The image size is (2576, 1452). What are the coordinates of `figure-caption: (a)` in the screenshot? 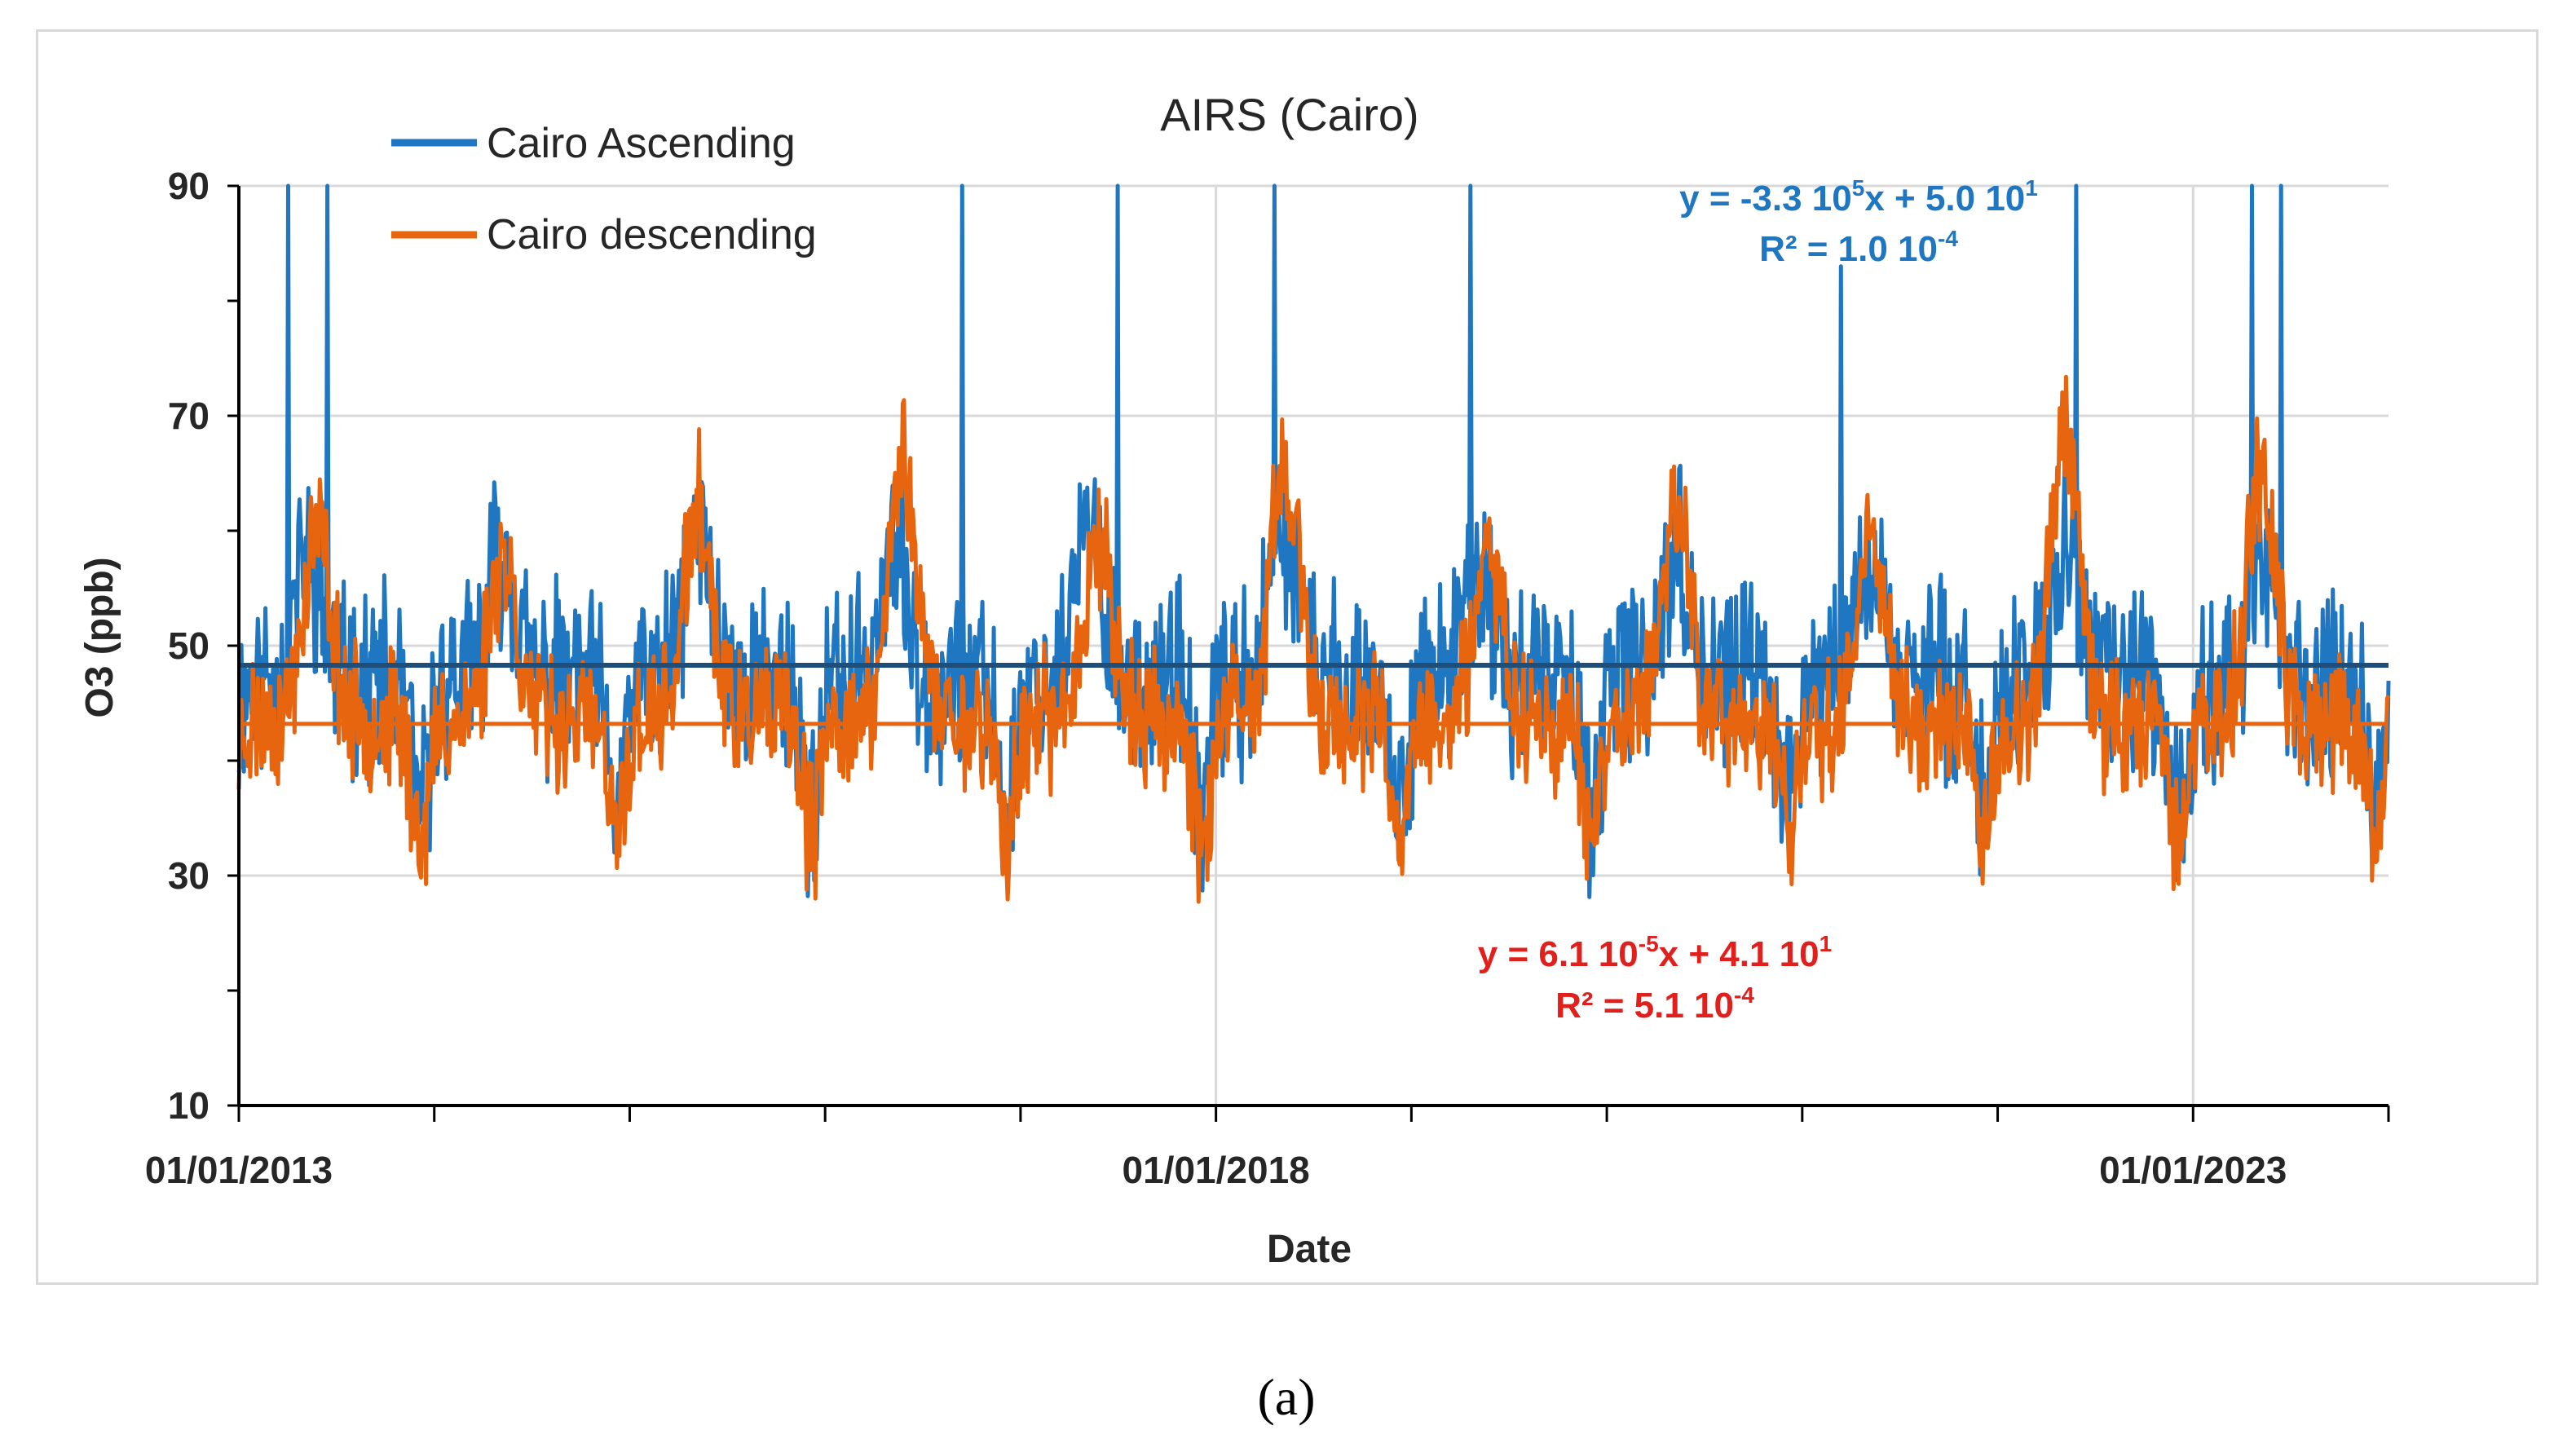 It's located at (1286, 1397).